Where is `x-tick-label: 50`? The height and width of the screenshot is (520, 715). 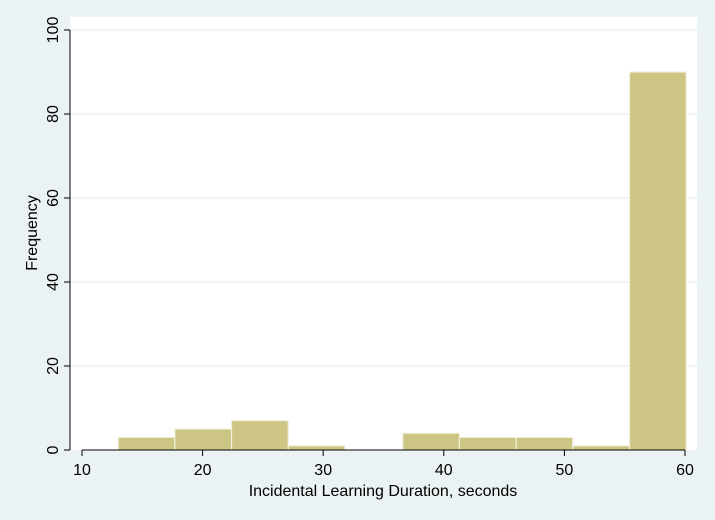 x-tick-label: 50 is located at coordinates (565, 470).